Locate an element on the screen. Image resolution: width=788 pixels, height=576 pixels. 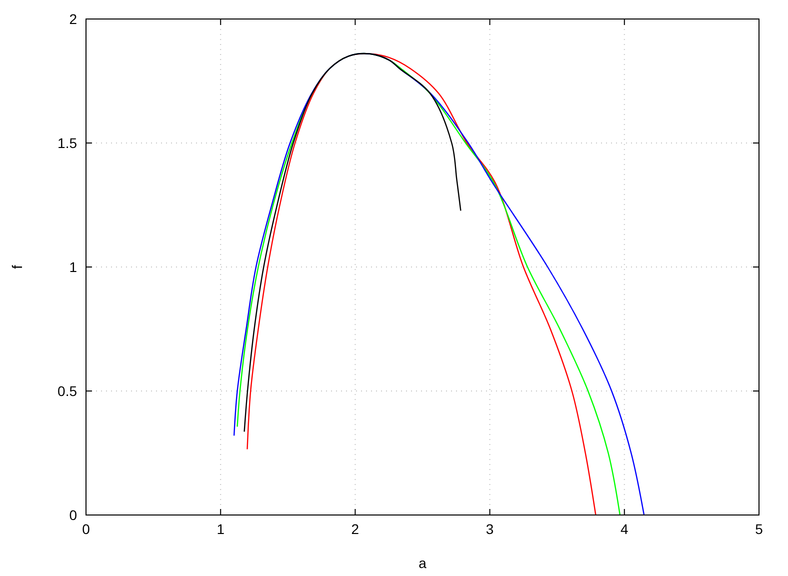
x-tick-label: 2 is located at coordinates (355, 529).